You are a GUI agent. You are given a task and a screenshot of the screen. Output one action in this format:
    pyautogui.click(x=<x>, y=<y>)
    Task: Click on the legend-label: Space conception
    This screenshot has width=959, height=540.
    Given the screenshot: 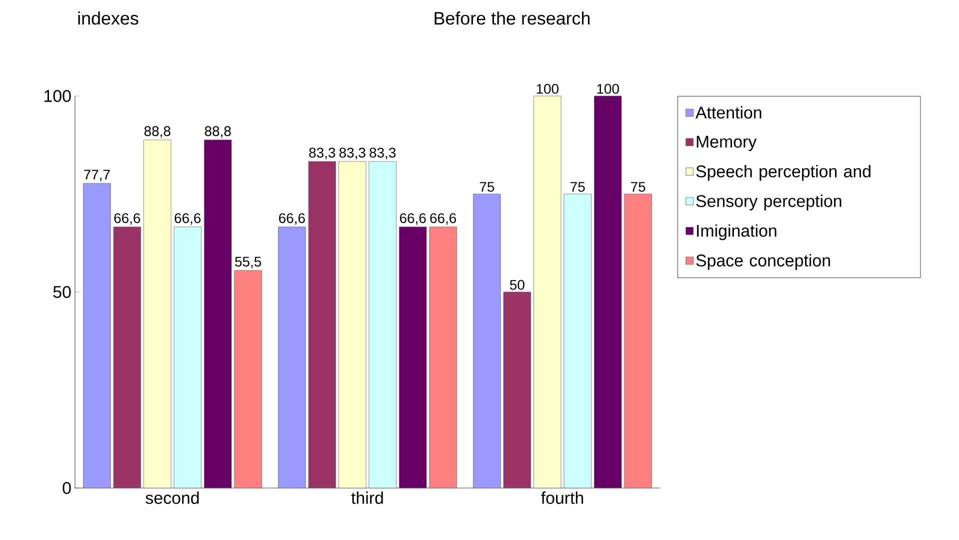 What is the action you would take?
    pyautogui.click(x=763, y=262)
    